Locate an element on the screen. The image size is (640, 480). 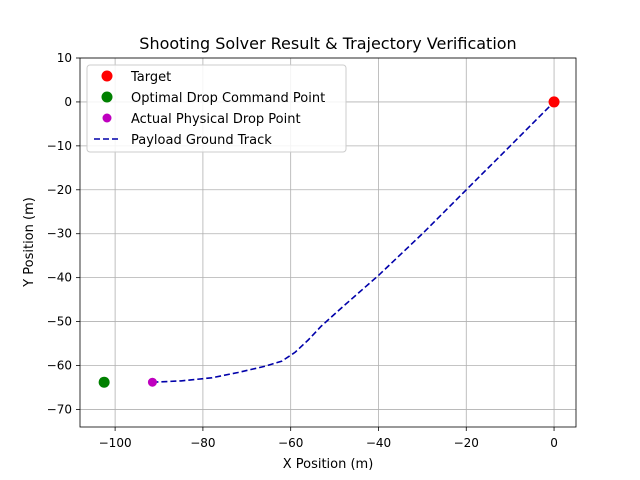
legend-box is located at coordinates (216, 108).